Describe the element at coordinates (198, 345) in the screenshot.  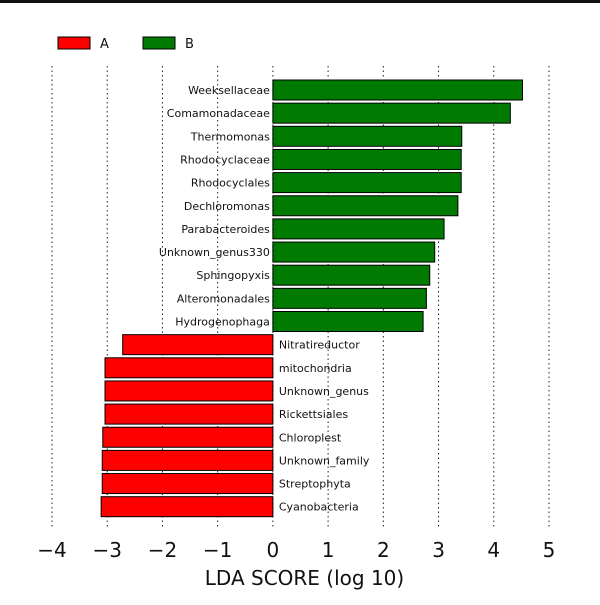
I see `bar-nitratireductor` at that location.